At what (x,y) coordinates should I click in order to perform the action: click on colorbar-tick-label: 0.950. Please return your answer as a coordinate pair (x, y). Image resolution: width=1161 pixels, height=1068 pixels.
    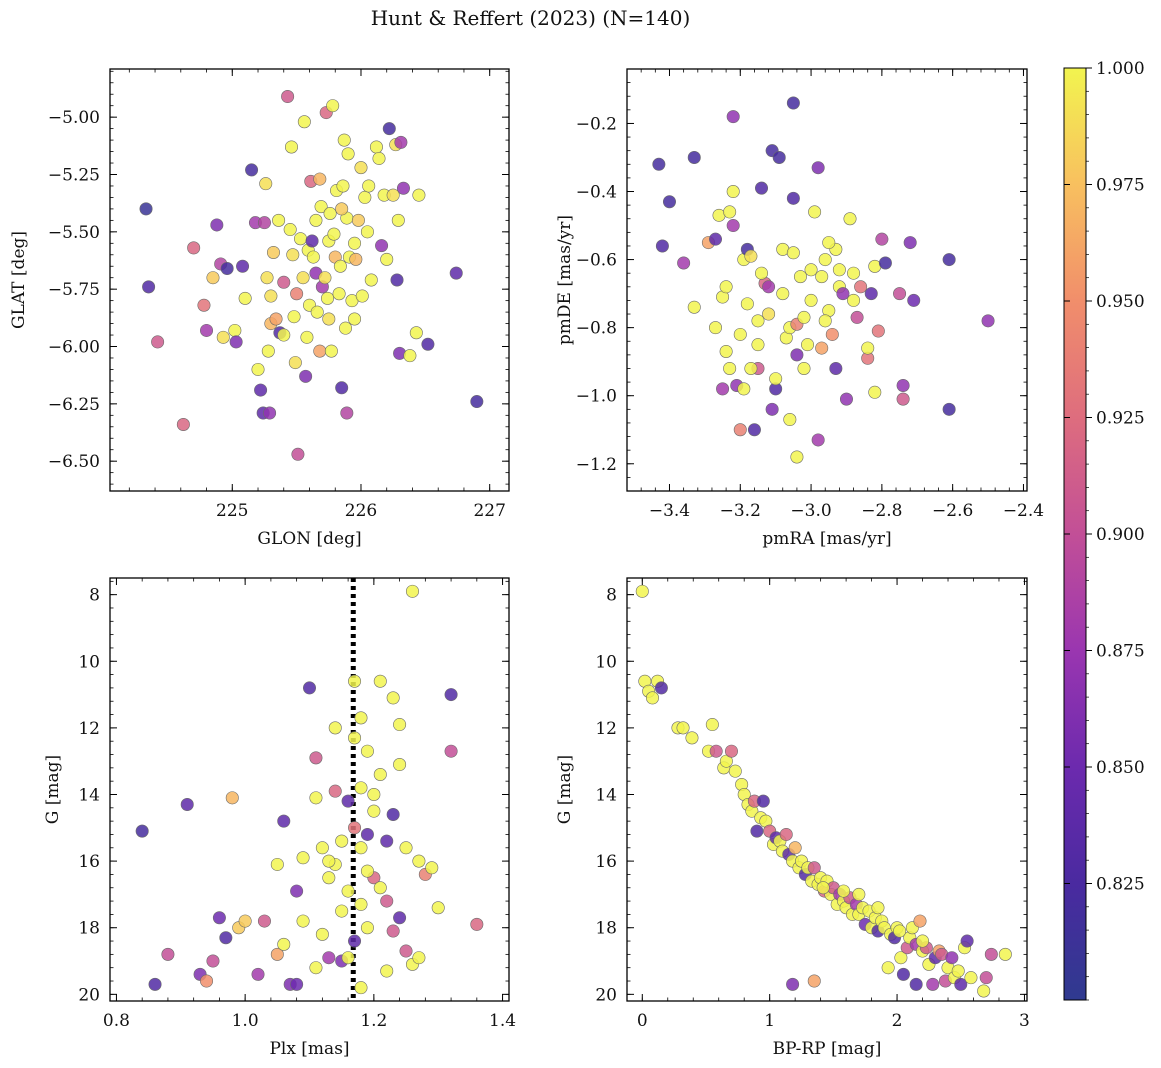
    Looking at the image, I should click on (1120, 302).